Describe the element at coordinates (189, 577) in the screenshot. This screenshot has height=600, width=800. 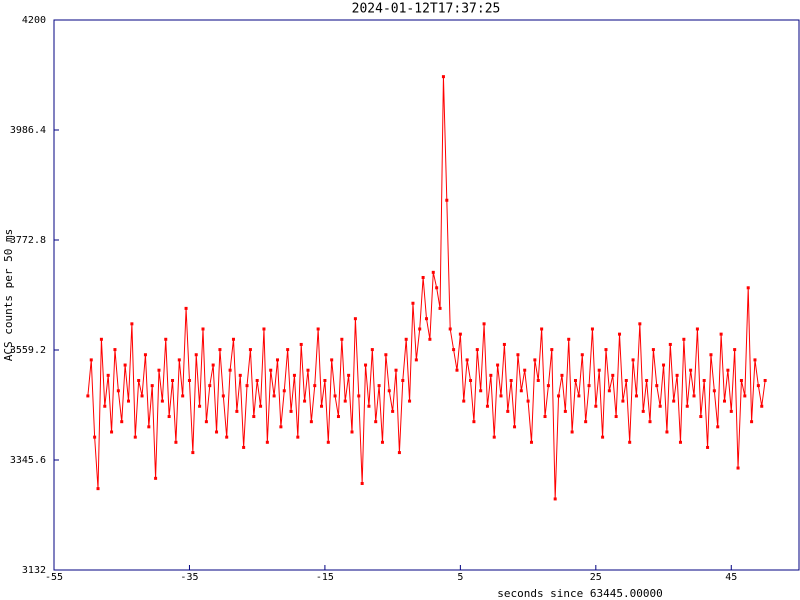
I see `x-tick-label: -35` at that location.